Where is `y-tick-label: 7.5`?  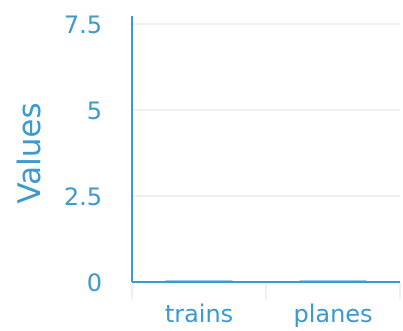
y-tick-label: 7.5 is located at coordinates (83, 25).